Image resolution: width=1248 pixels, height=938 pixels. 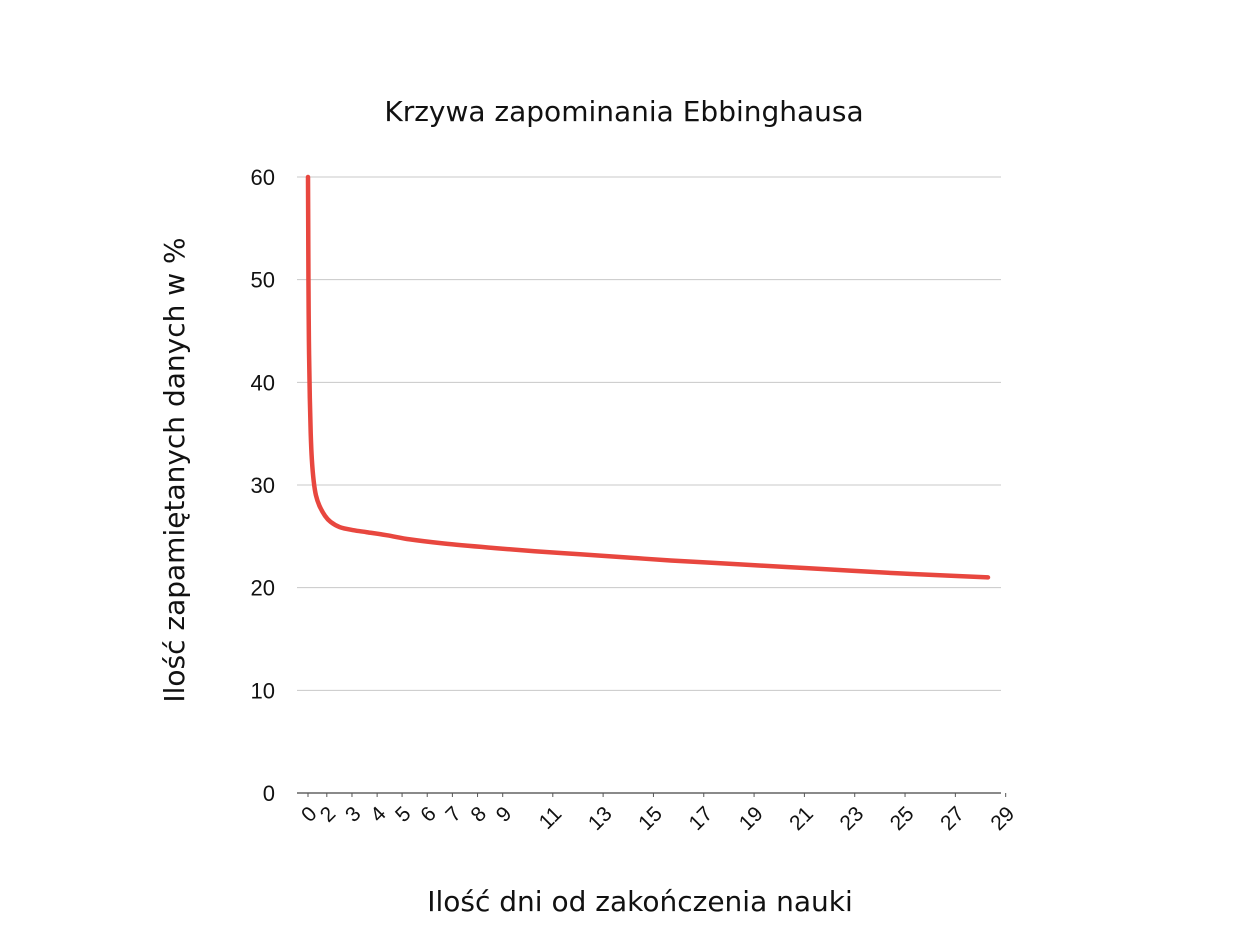 I want to click on x-tick-label: 8, so click(x=479, y=814).